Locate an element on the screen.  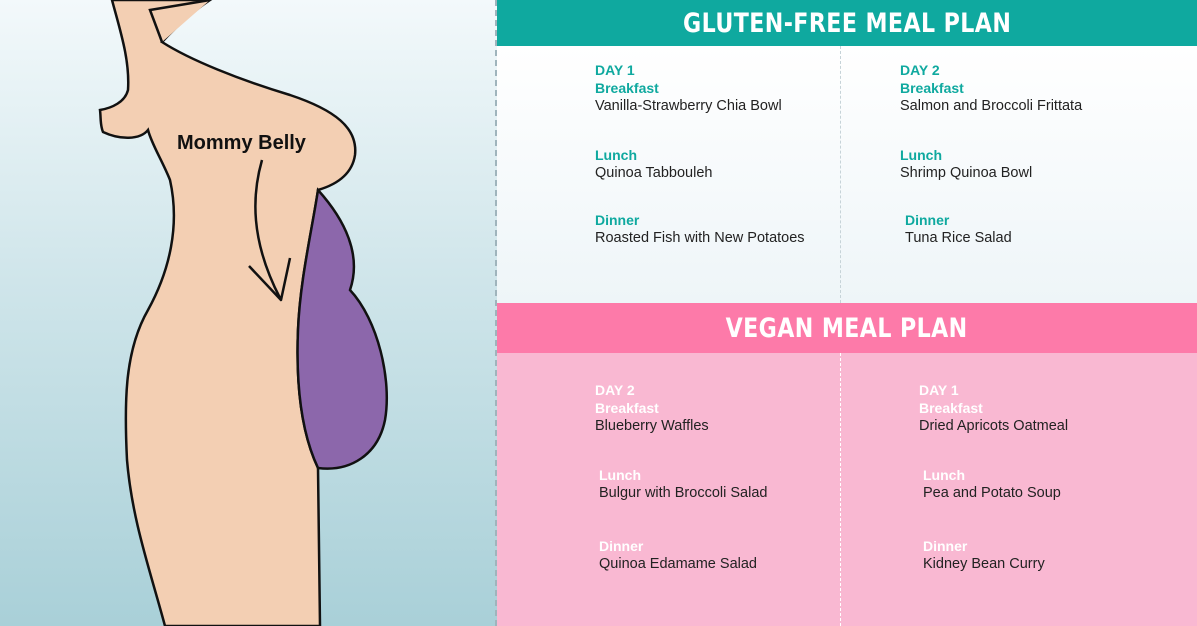
gf-day1-lunch: Lunch Quinoa Tabbouleh is located at coordinates (653, 164).